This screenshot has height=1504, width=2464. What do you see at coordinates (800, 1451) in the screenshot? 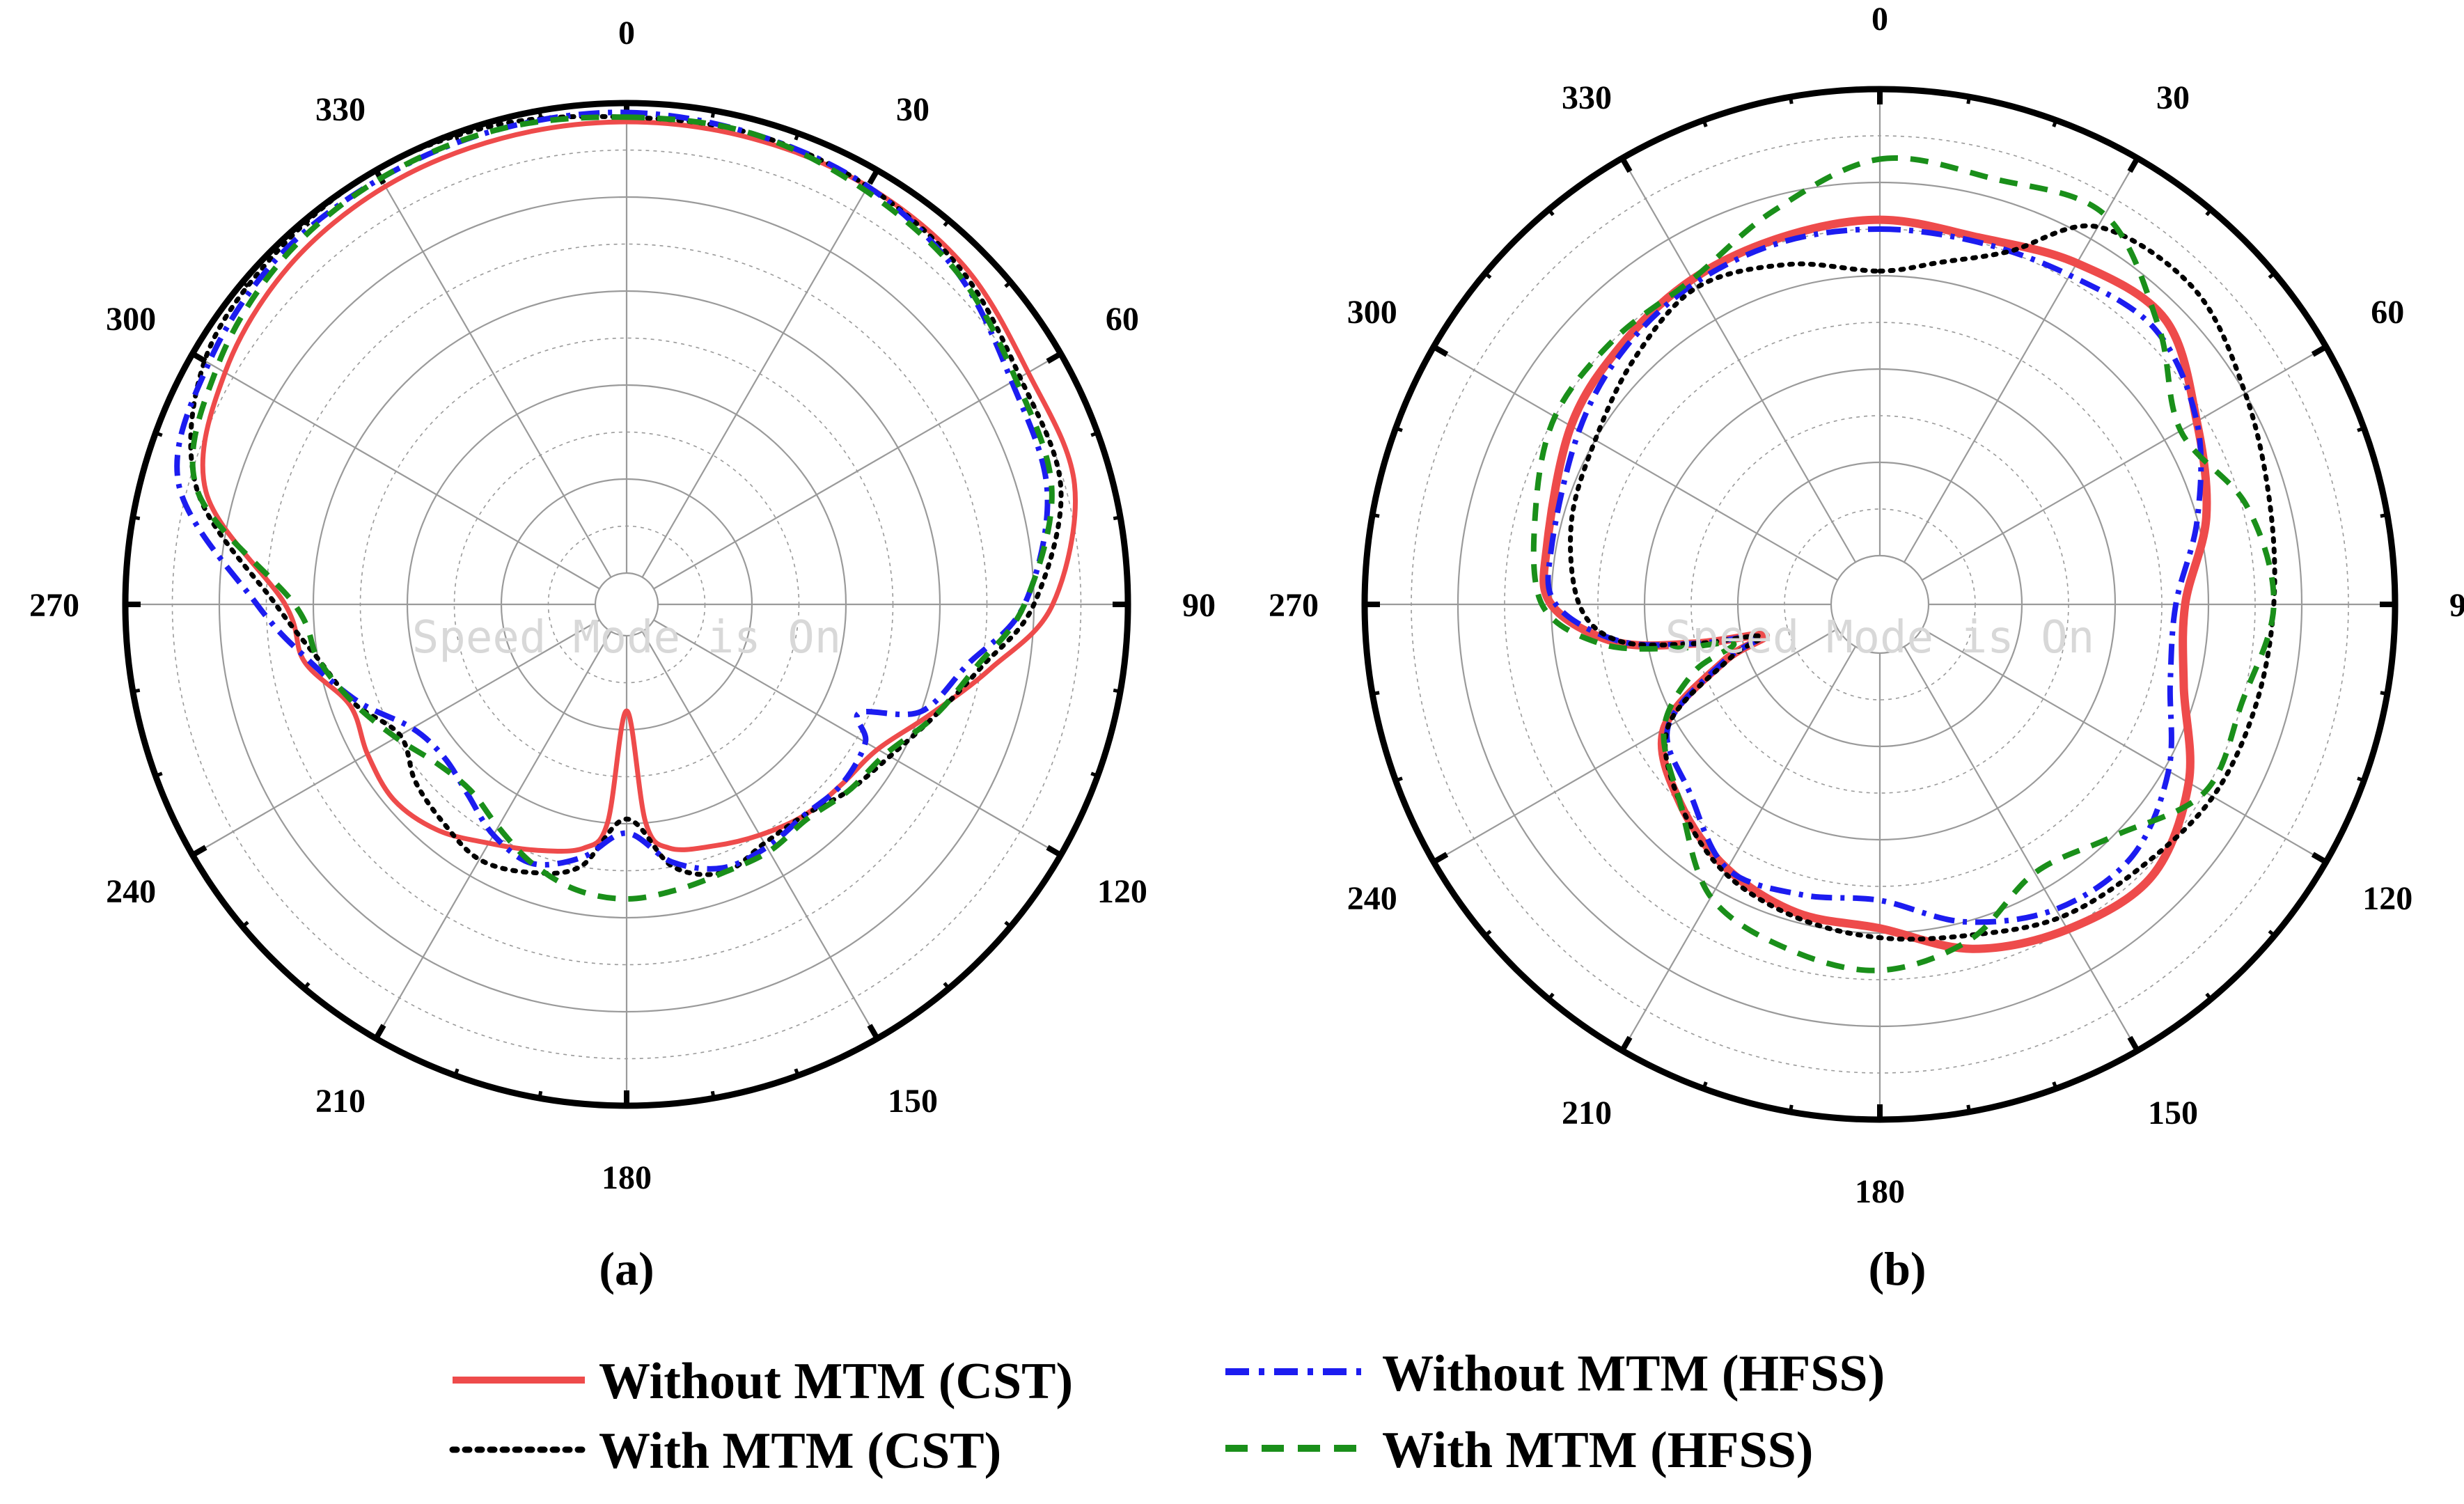
I see `legend-label-with-mtm-cst: With MTM (CST)` at bounding box center [800, 1451].